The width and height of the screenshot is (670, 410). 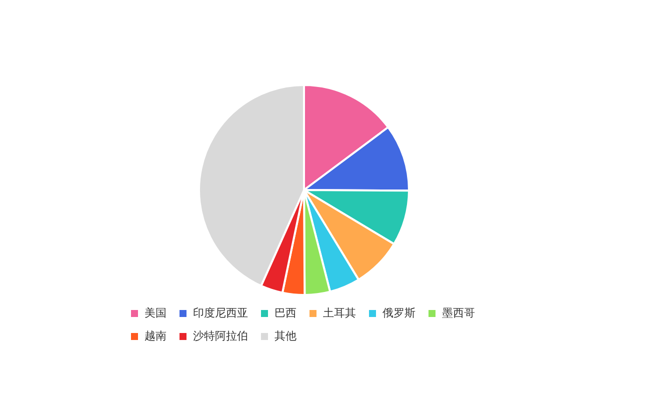 I want to click on legend-label: 沙特阿拉伯, so click(x=220, y=335).